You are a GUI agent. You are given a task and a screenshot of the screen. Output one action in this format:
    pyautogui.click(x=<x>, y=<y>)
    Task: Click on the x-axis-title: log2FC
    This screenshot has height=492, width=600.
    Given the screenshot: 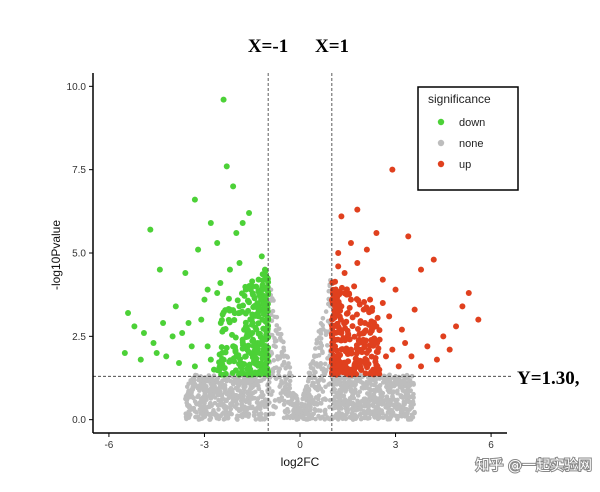 What is the action you would take?
    pyautogui.click(x=300, y=462)
    